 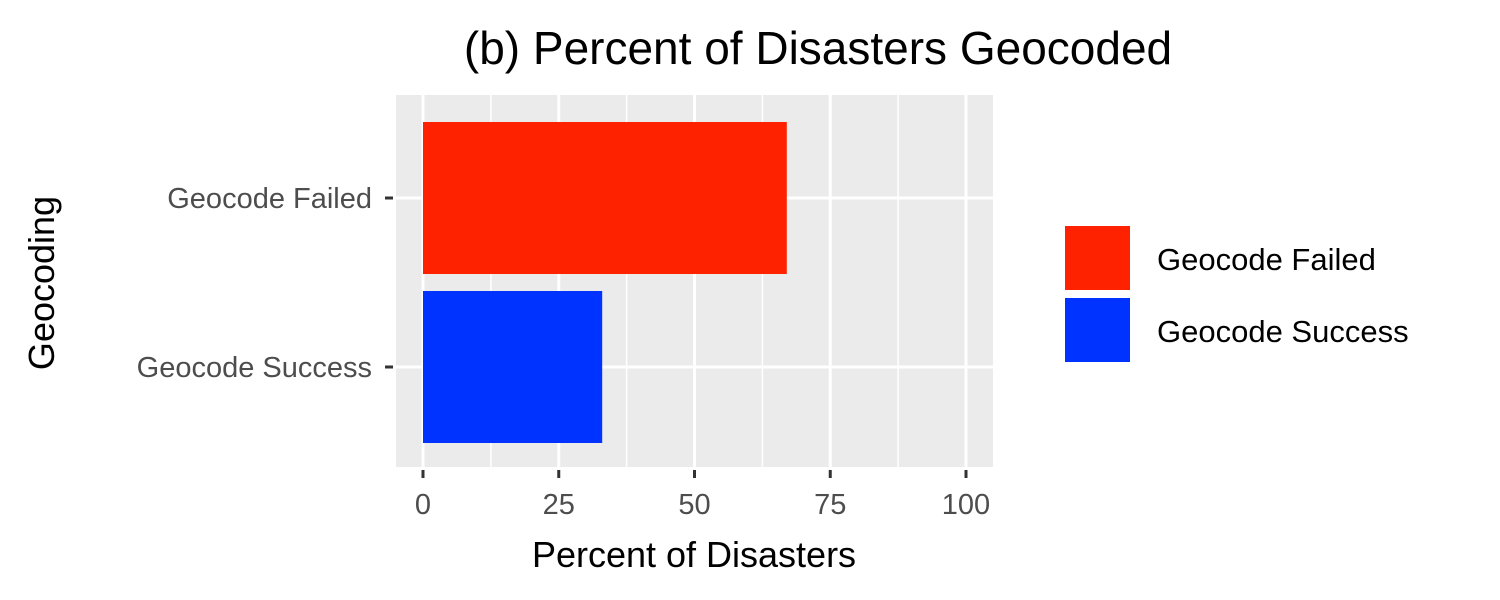 What do you see at coordinates (1236, 294) in the screenshot?
I see `legend: Geocode Failed Geocode Success` at bounding box center [1236, 294].